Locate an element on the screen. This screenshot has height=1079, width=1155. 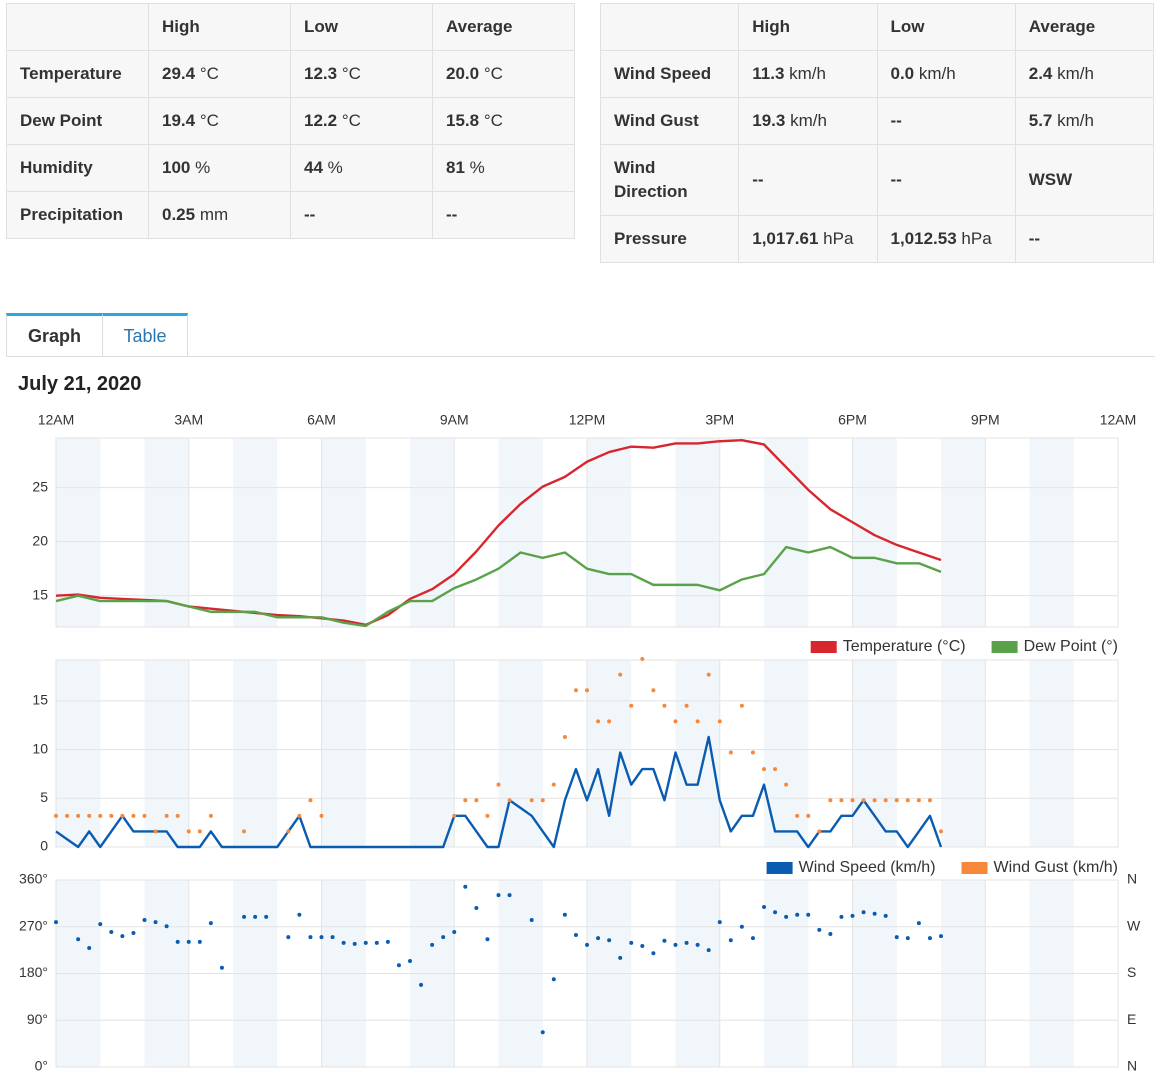
value-cell: 19.4 °C is located at coordinates (219, 121).